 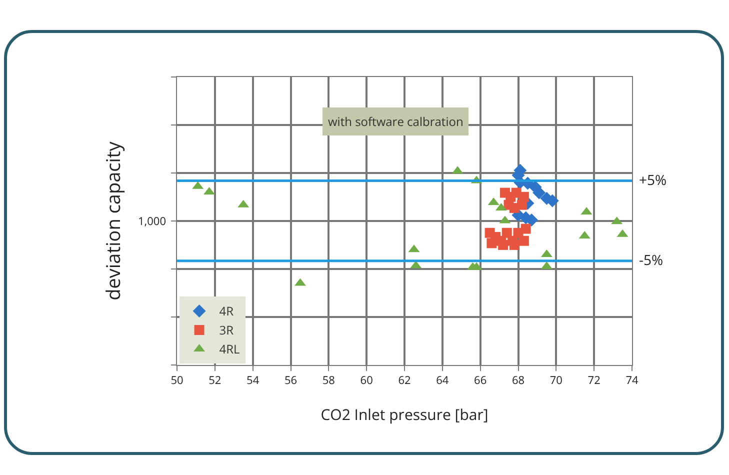 What do you see at coordinates (226, 311) in the screenshot?
I see `legend-label: 4R` at bounding box center [226, 311].